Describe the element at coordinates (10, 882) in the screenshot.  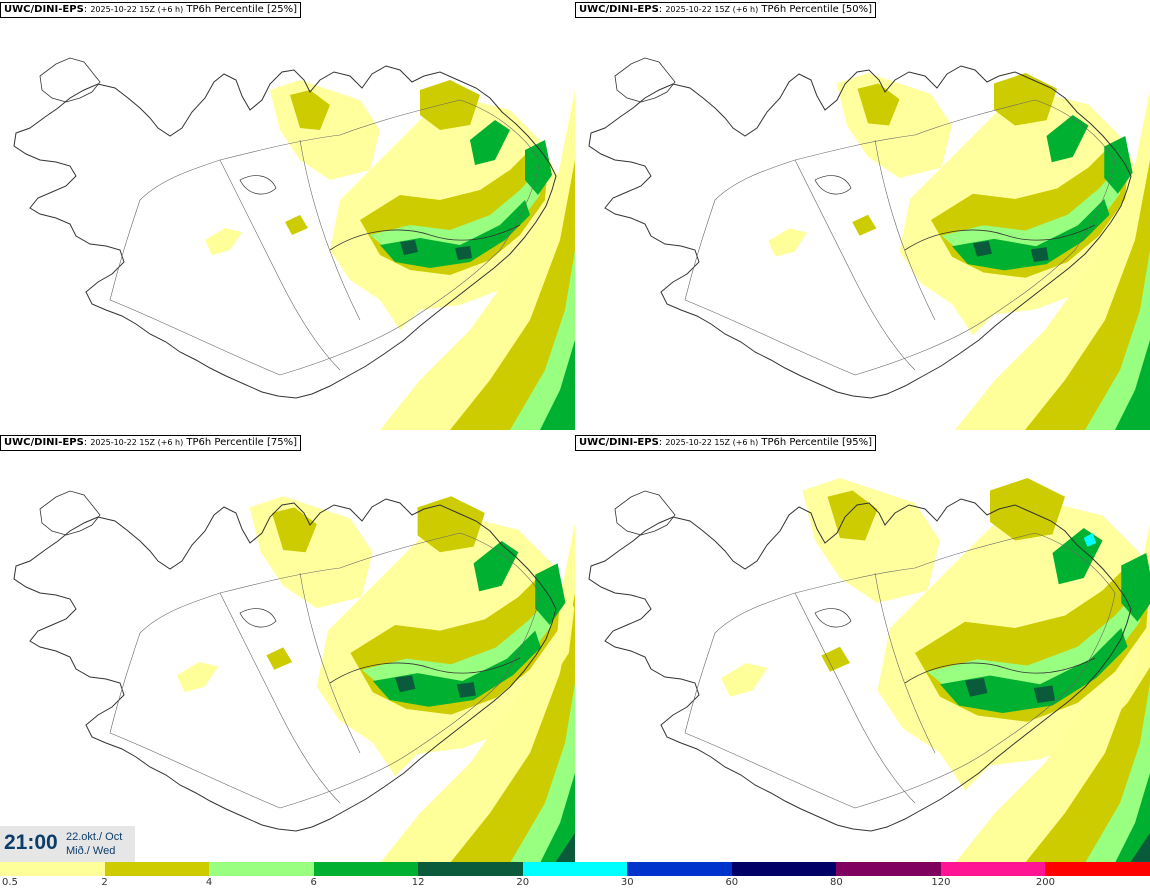
I see `colorbar-label: 0.5` at that location.